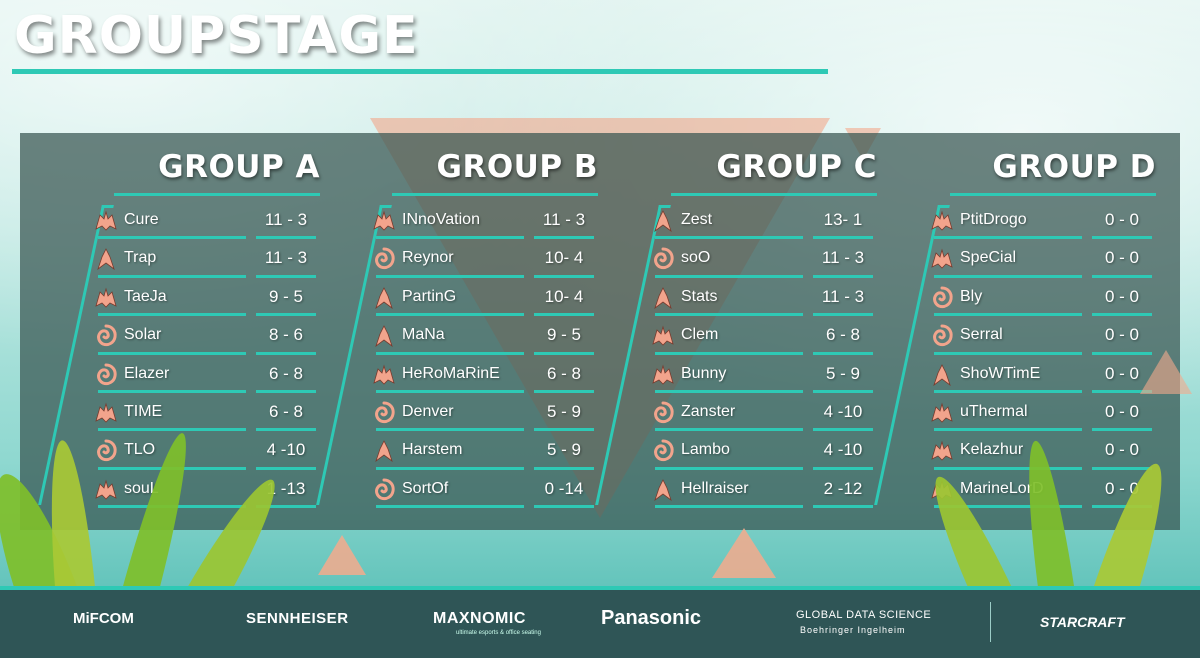 The image size is (1200, 658). What do you see at coordinates (216, 36) in the screenshot?
I see `page-title: GROUPSTAGE` at bounding box center [216, 36].